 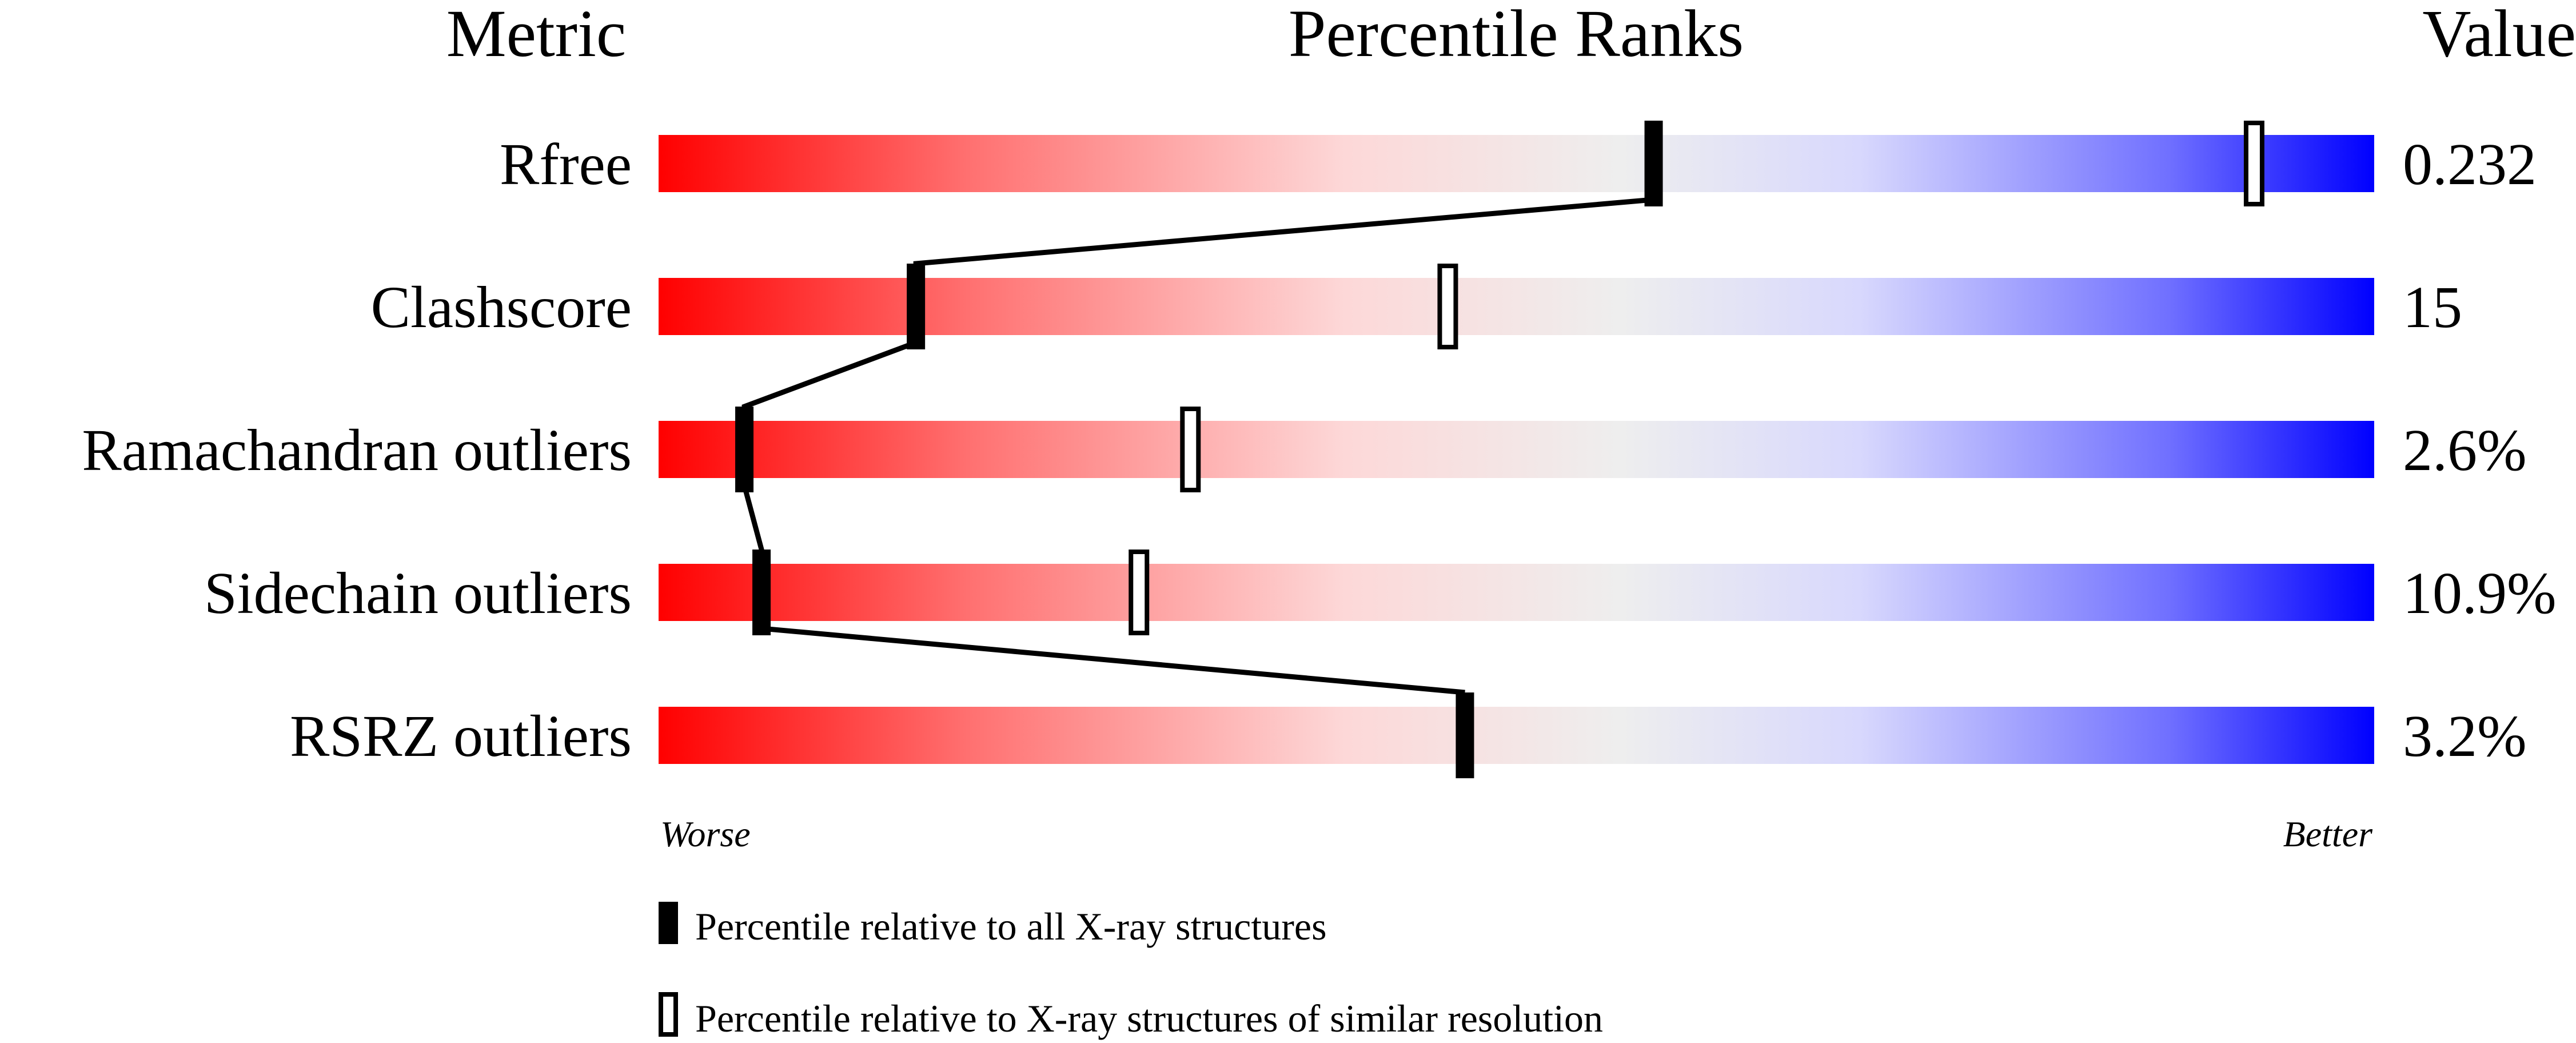 I want to click on better-label: Better, so click(x=2328, y=834).